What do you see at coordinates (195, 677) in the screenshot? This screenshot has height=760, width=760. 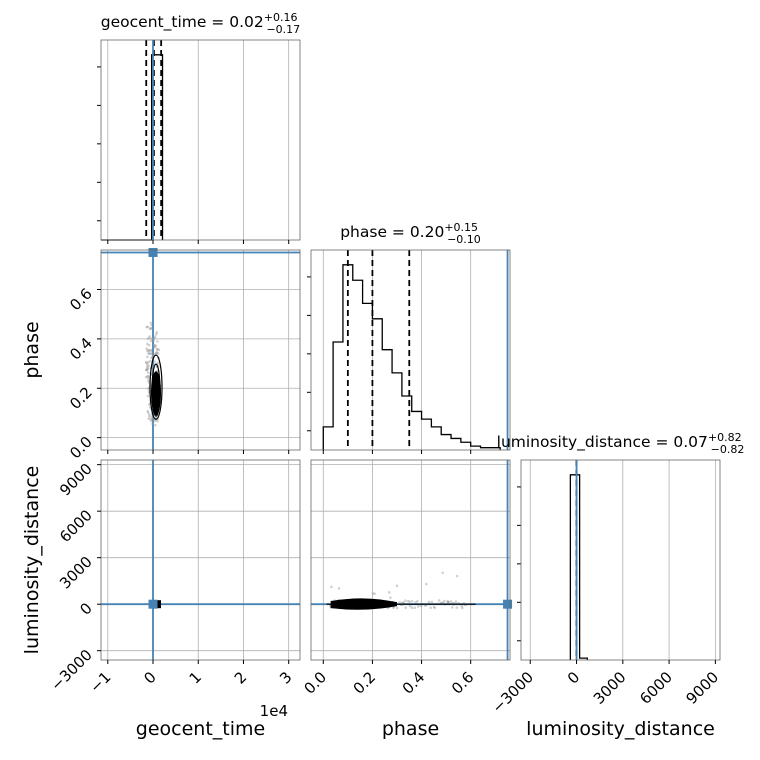 I see `xtick-label-geocent_time-2: 1` at bounding box center [195, 677].